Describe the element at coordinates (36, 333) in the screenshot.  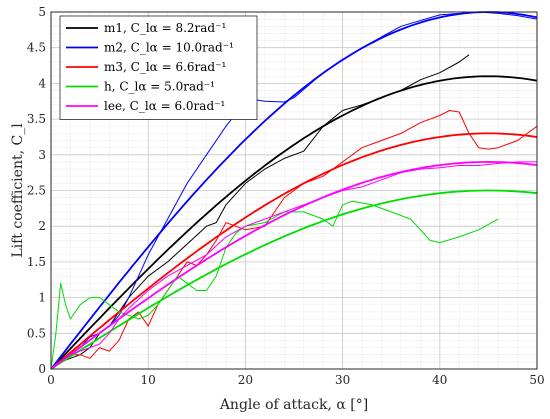
I see `y-tick-label: 0.5` at that location.